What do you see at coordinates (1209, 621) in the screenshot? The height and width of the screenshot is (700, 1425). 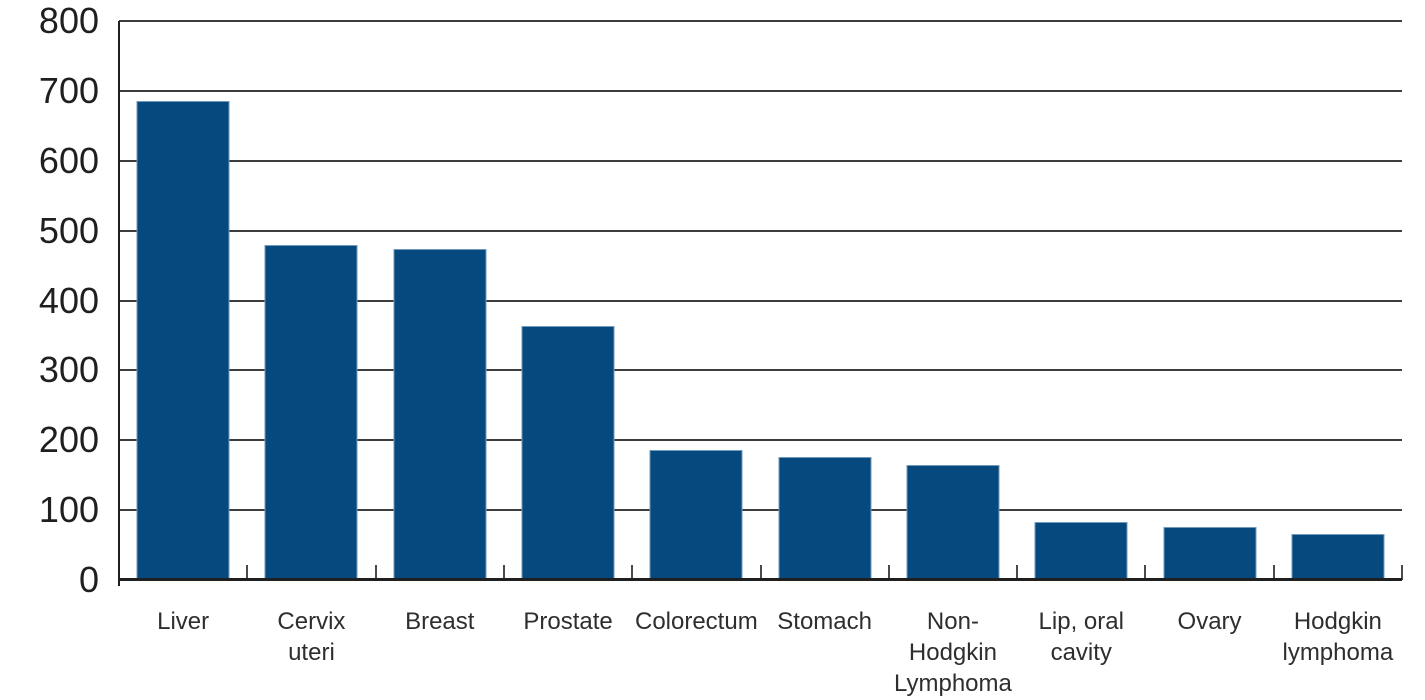 I see `x-axis-category-label: Ovary` at bounding box center [1209, 621].